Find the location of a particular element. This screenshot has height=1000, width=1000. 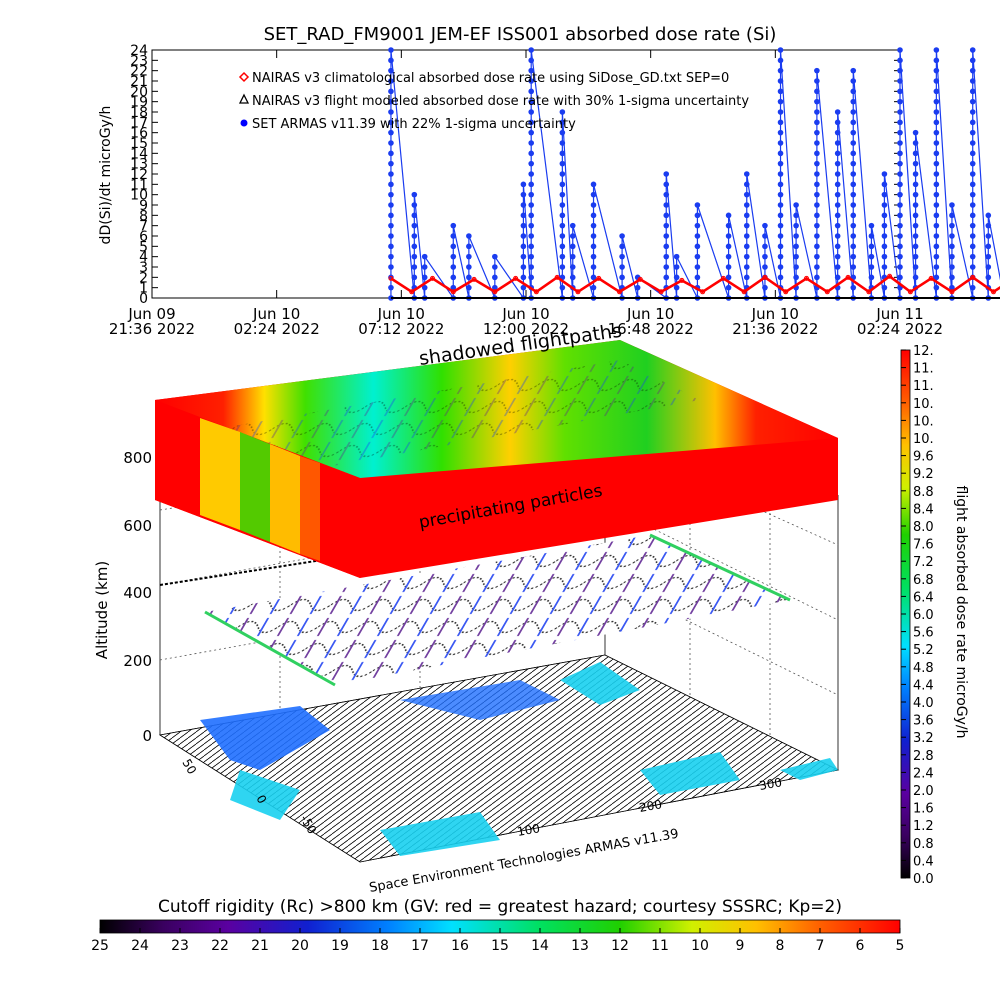

colorbar-tick-label: 9.6 is located at coordinates (923, 457).